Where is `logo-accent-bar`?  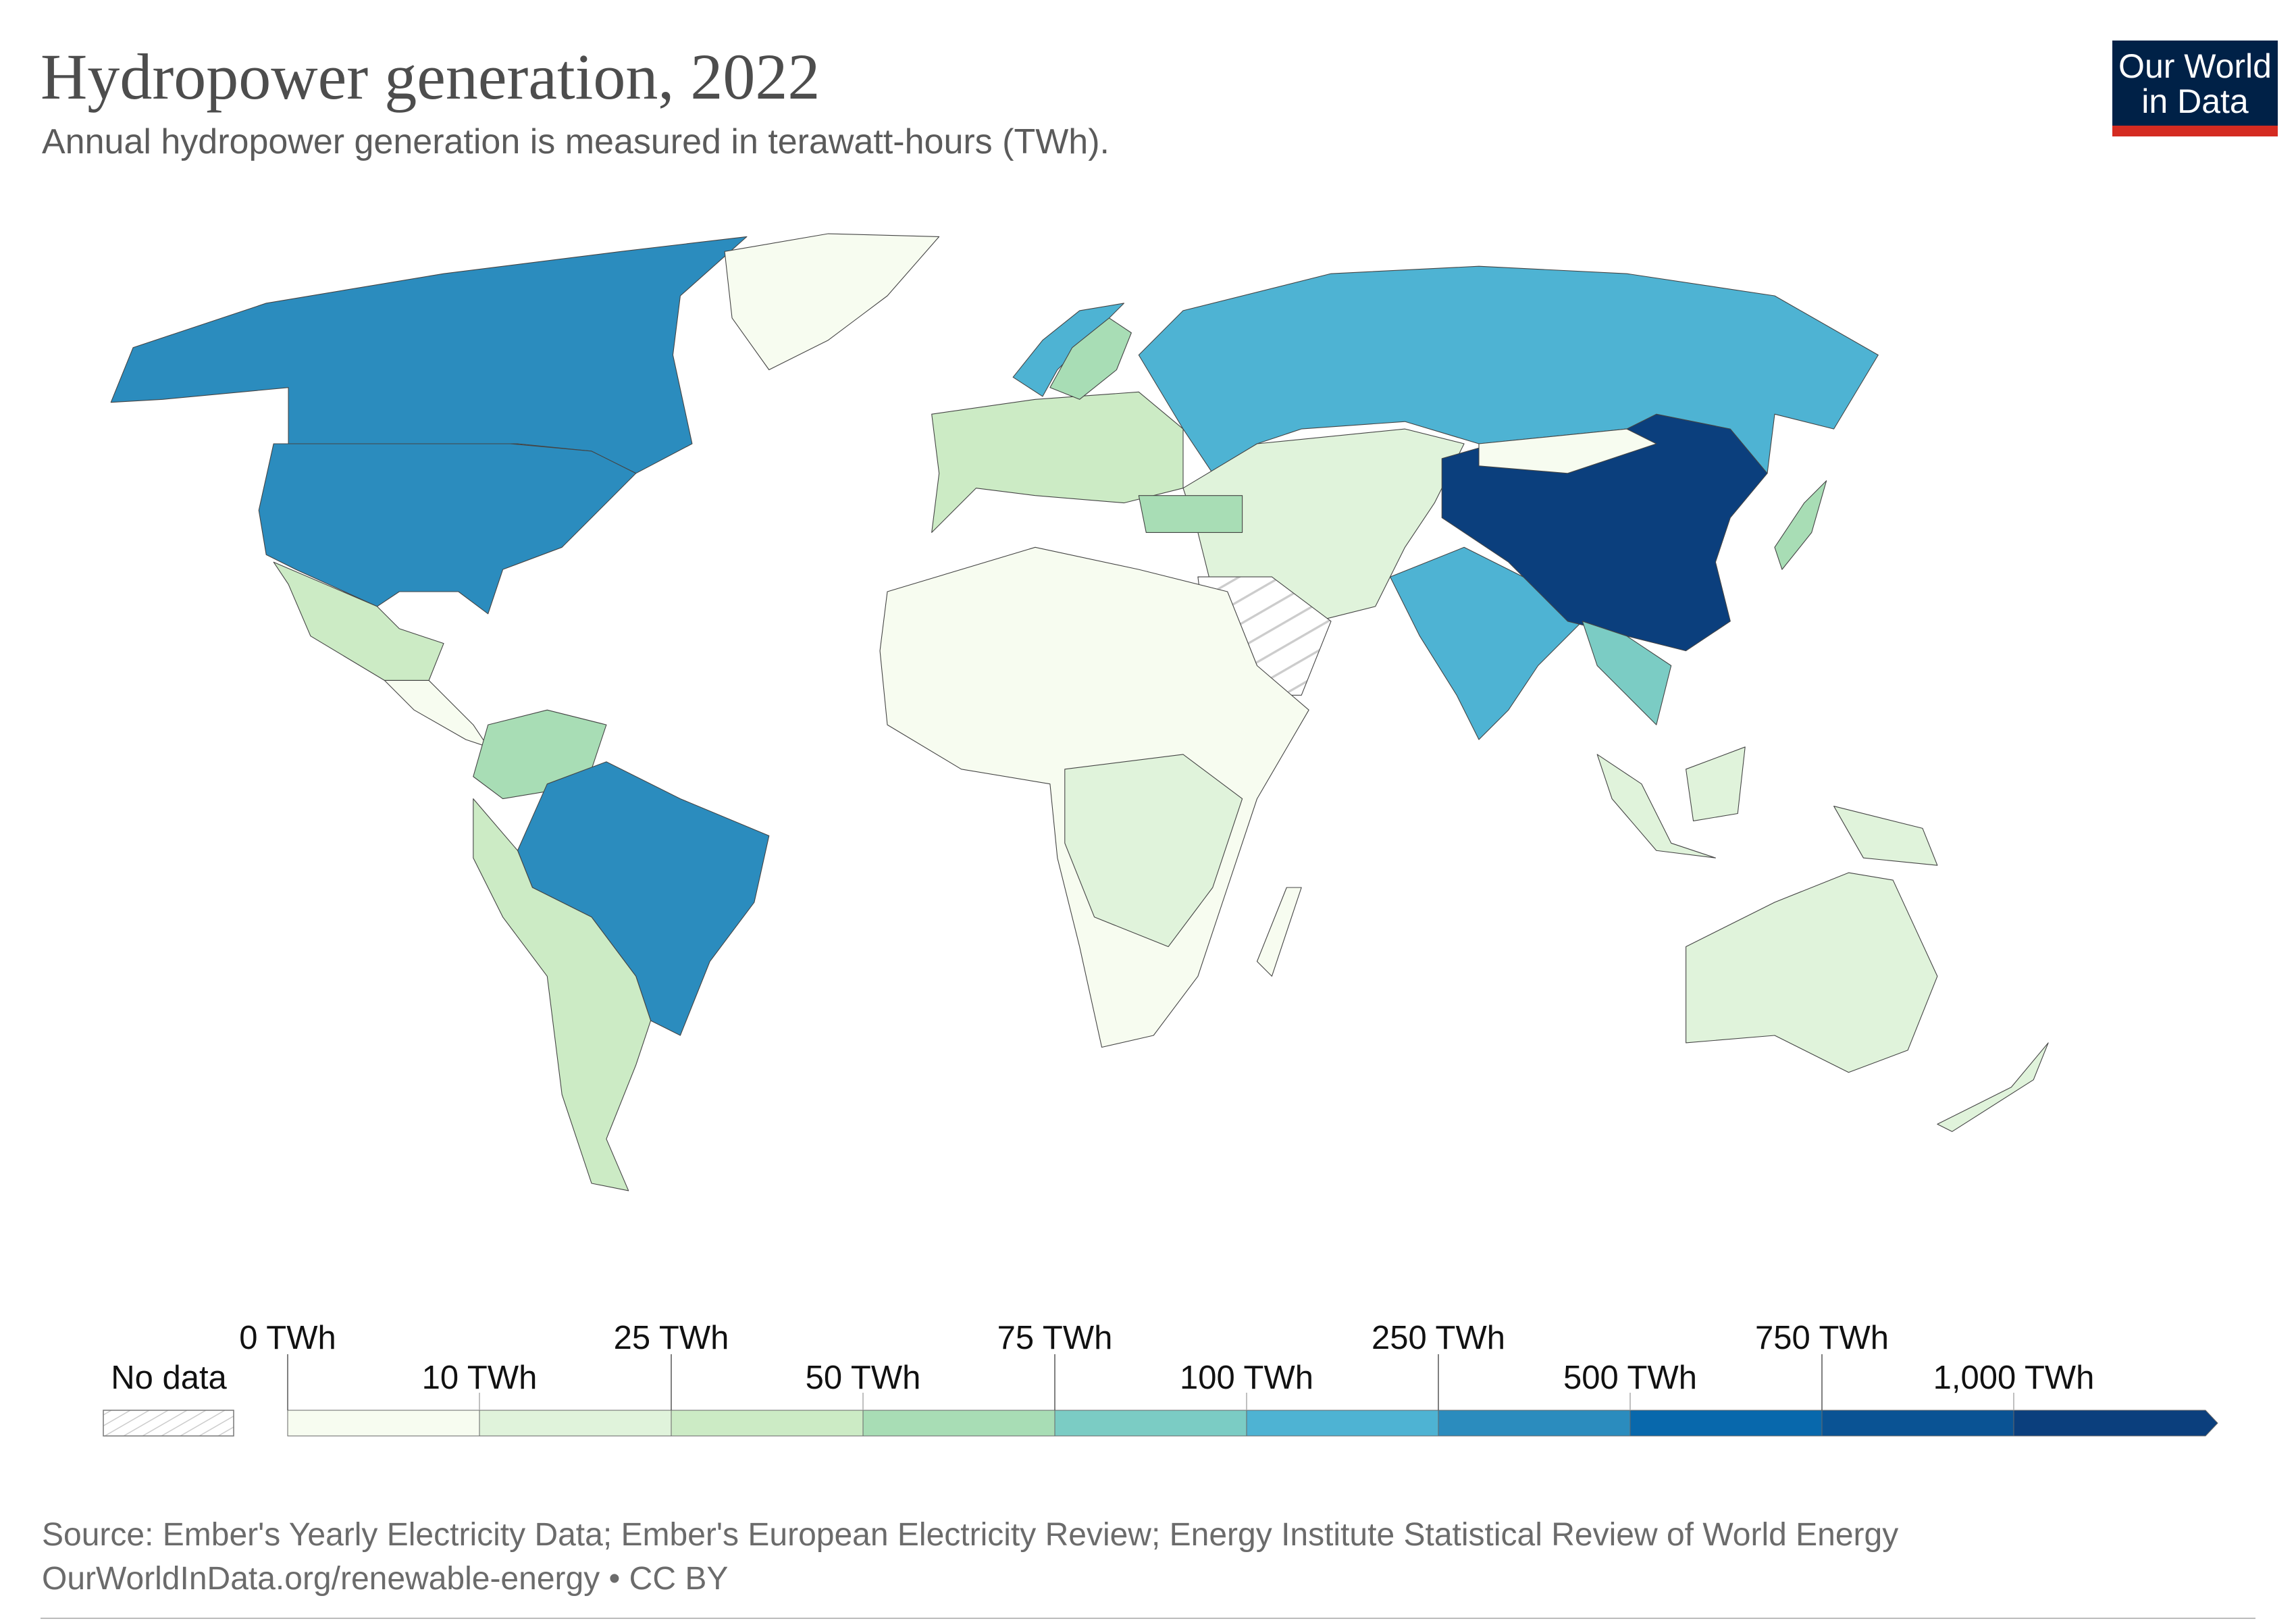
logo-accent-bar is located at coordinates (2195, 131).